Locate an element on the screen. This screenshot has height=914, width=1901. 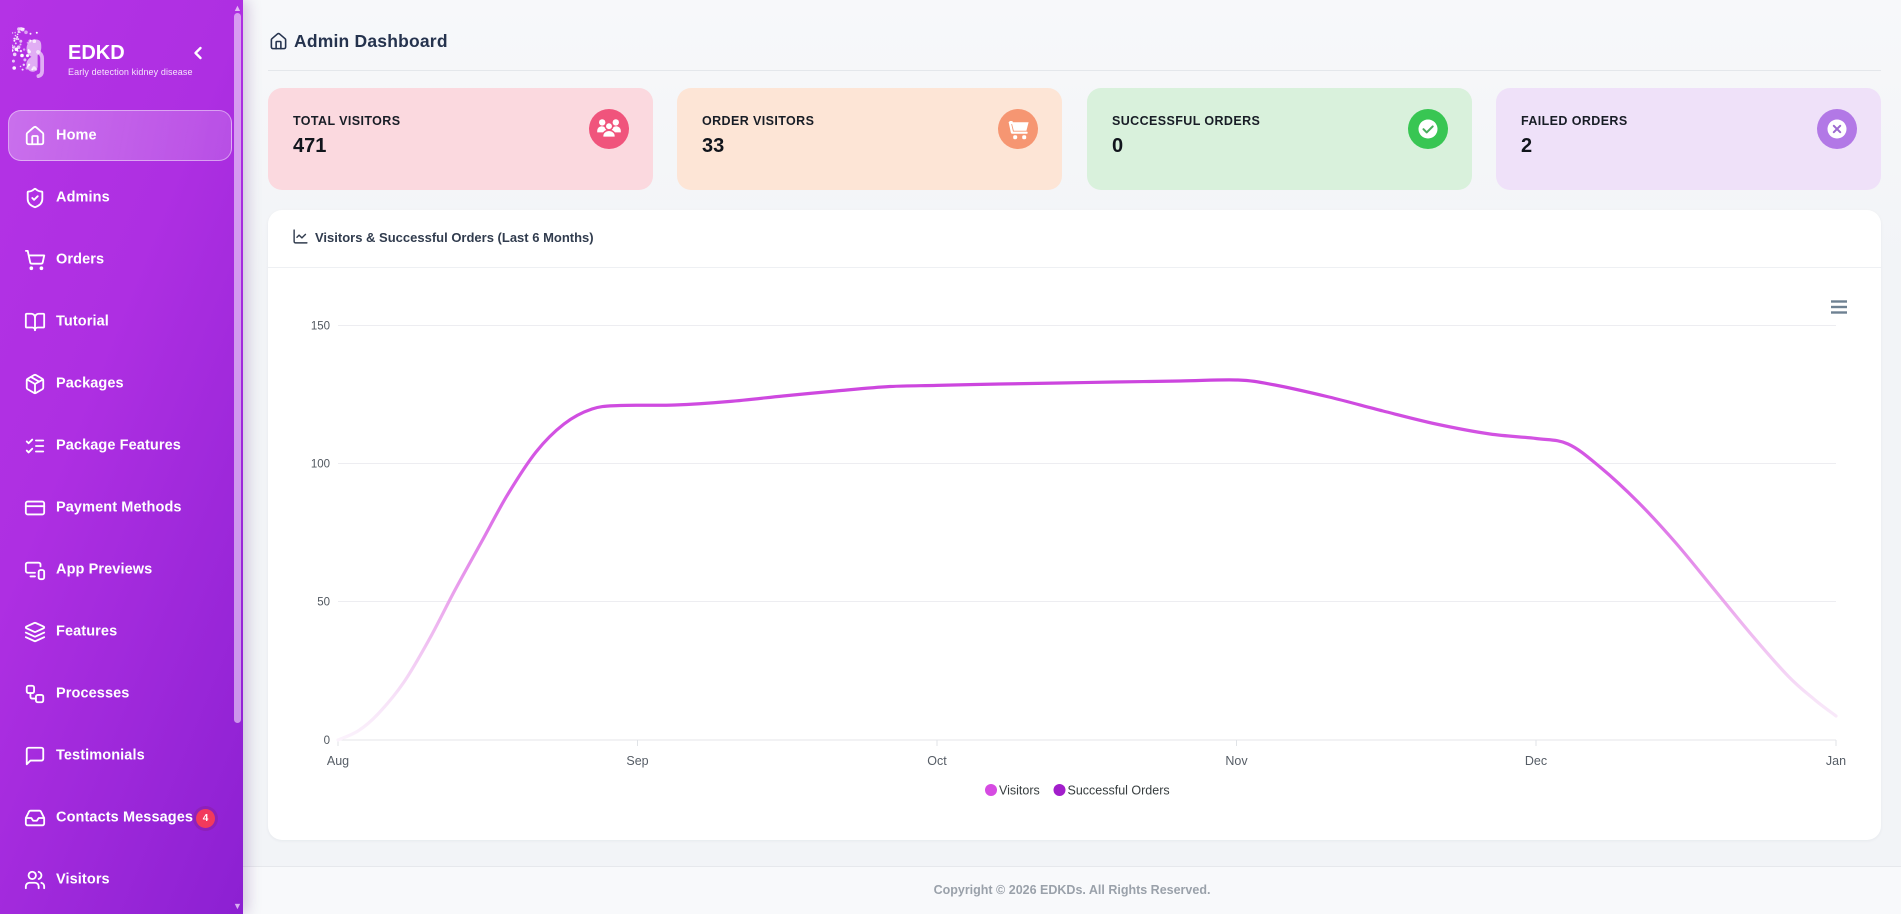
svg-text: 50 is located at coordinates (323, 603).